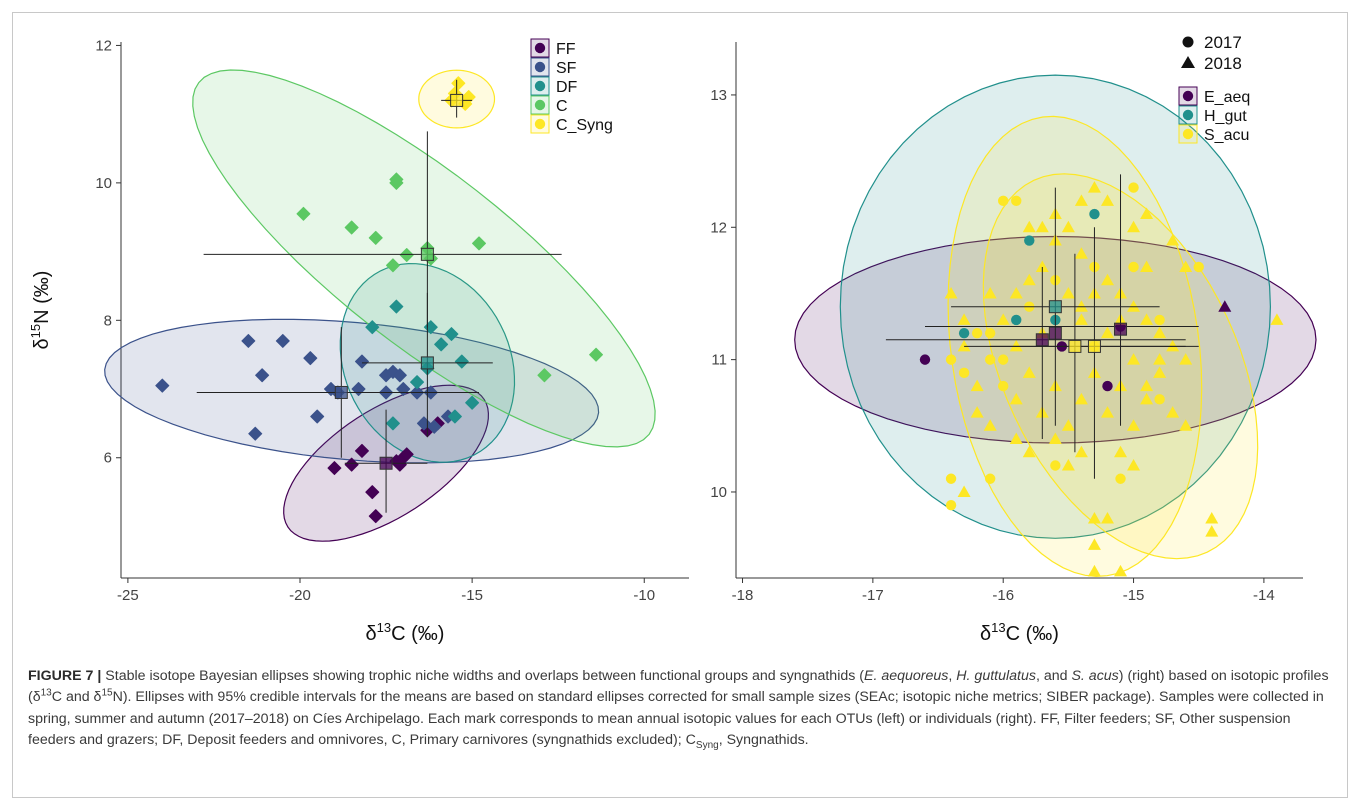 Image resolution: width=1360 pixels, height=810 pixels. I want to click on legend-label: C_Syng, so click(584, 125).